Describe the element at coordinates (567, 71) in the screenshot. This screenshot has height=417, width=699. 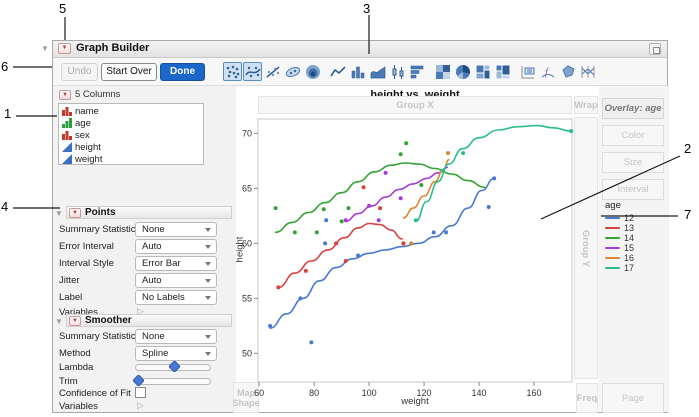
I see `map-shape-icon` at that location.